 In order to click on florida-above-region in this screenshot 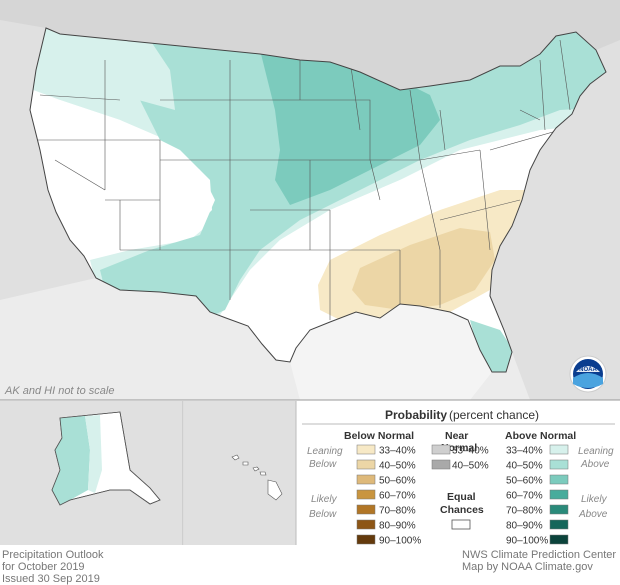, I will do `click(495, 346)`.